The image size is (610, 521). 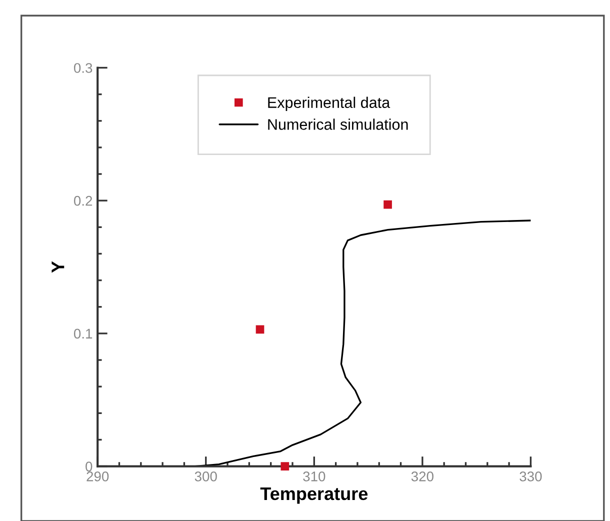 I want to click on x-tick-label: 320, so click(x=422, y=477).